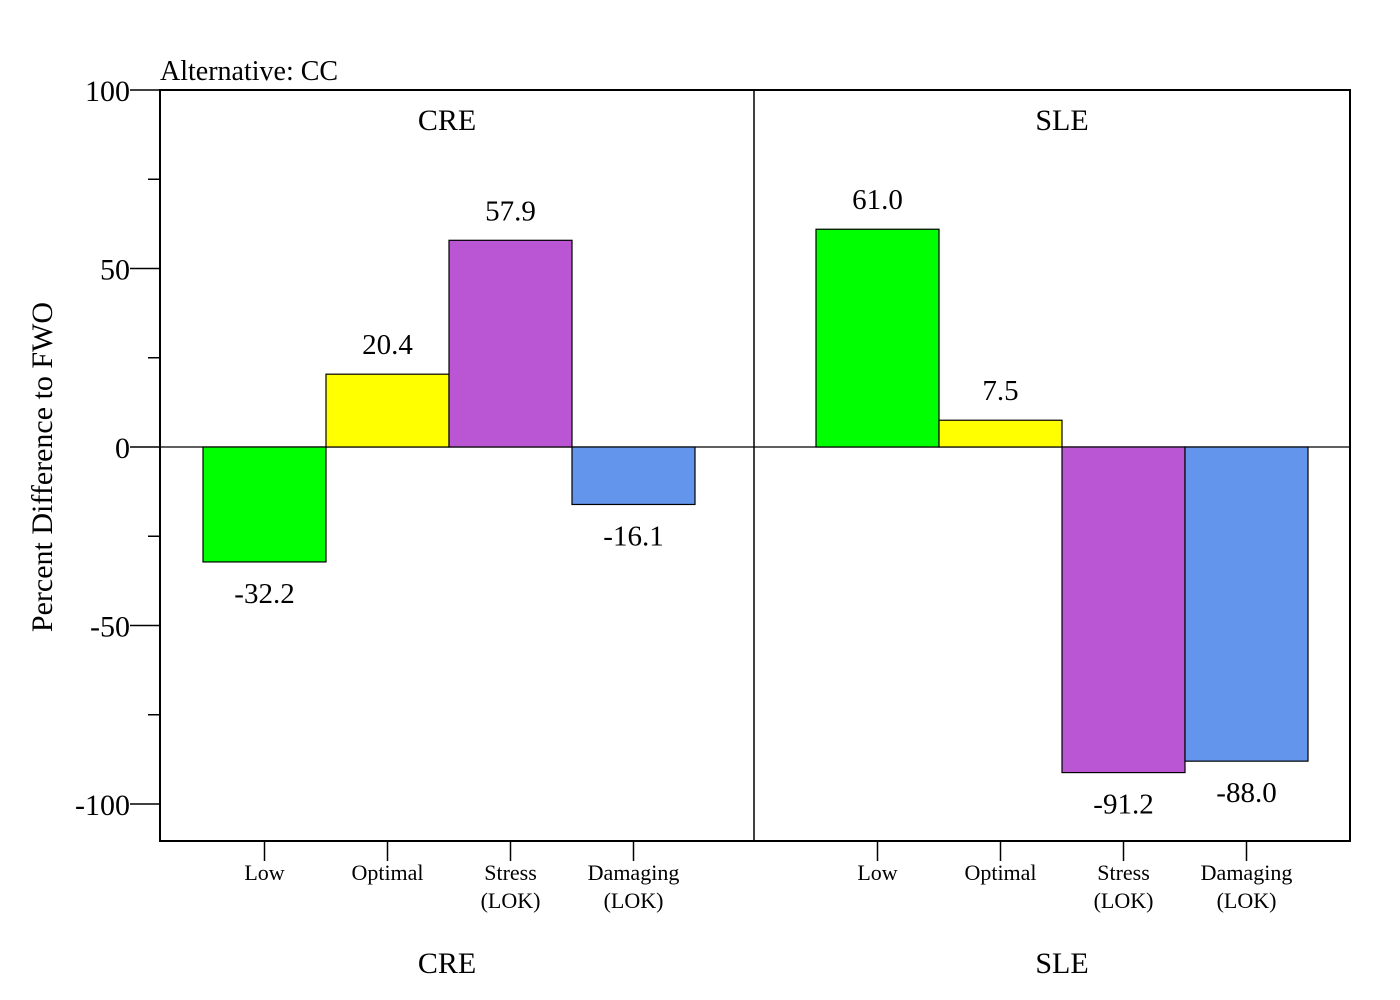 The image size is (1400, 1000). Describe the element at coordinates (1246, 604) in the screenshot. I see `bar-sle-damaging-lok` at that location.